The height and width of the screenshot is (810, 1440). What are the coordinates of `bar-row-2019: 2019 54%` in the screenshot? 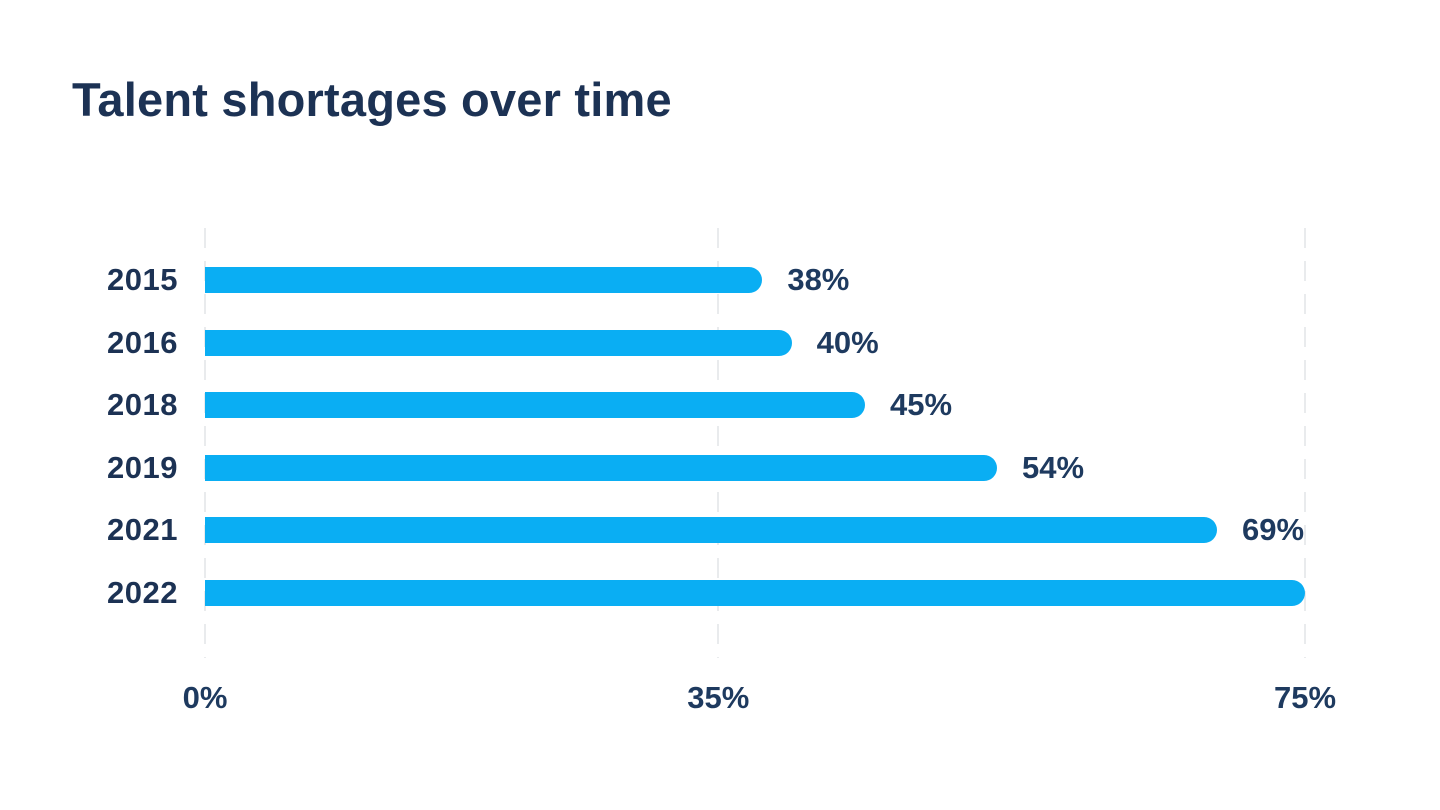 It's located at (700, 467).